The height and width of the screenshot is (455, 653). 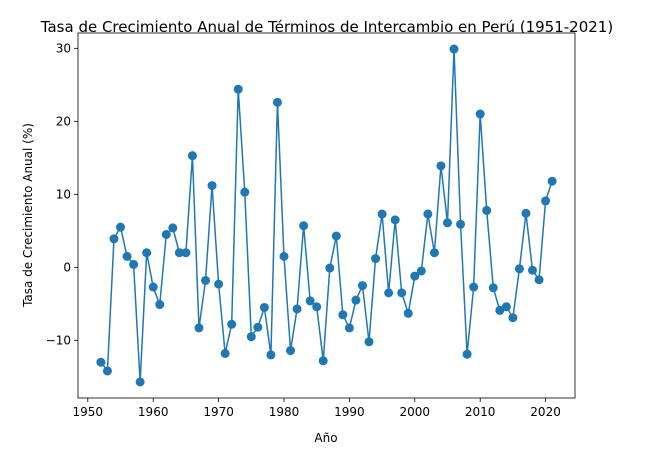 I want to click on x-axis-label: Año, so click(x=325, y=438).